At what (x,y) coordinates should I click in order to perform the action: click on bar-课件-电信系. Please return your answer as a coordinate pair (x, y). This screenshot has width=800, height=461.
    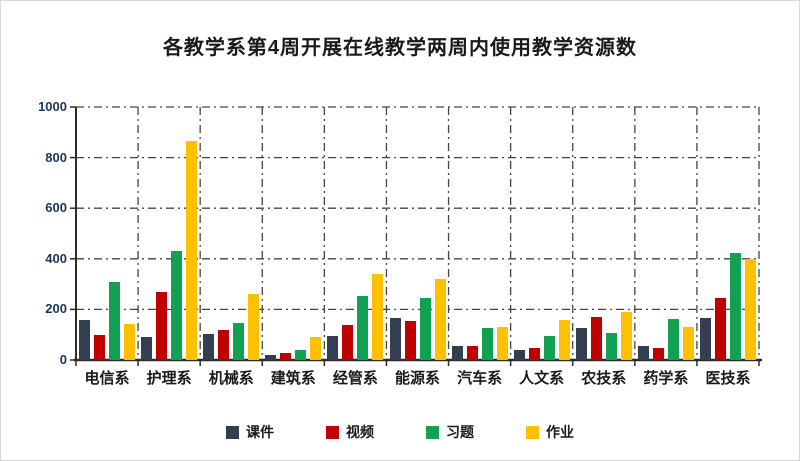
    Looking at the image, I should click on (85, 339).